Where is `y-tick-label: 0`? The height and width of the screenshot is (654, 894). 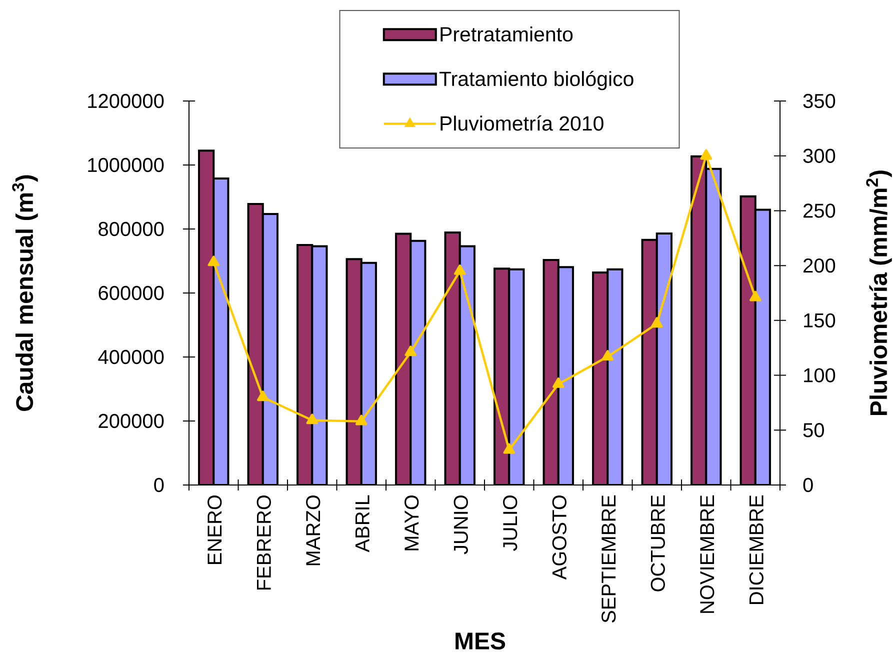
y-tick-label: 0 is located at coordinates (159, 485).